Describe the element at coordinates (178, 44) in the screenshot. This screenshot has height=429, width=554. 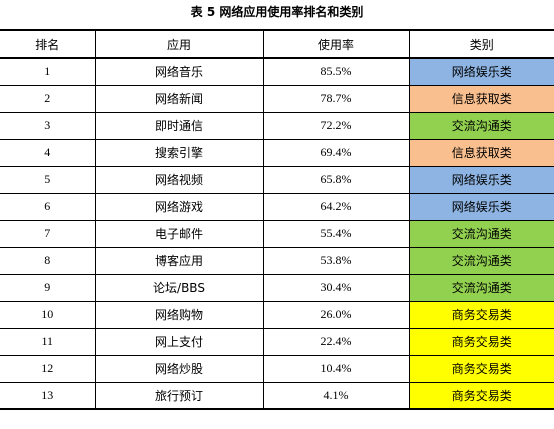
I see `header-app: 应用` at that location.